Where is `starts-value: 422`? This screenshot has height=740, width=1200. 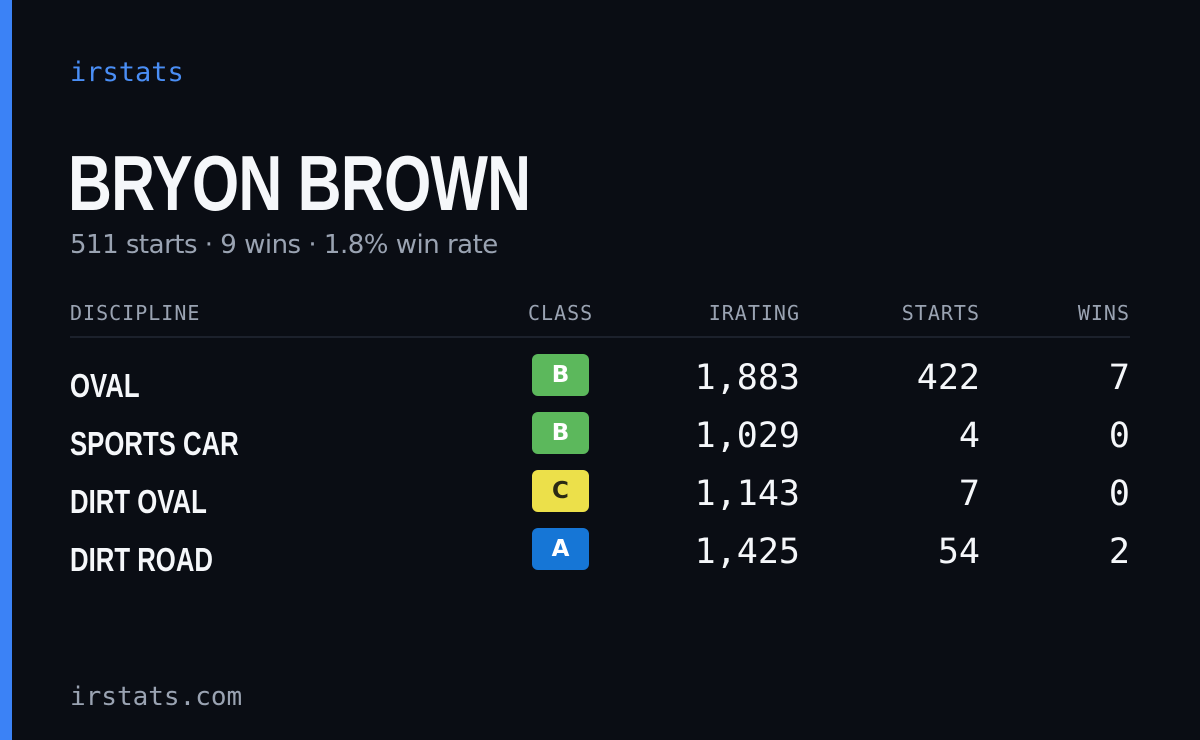
starts-value: 422 is located at coordinates (948, 378).